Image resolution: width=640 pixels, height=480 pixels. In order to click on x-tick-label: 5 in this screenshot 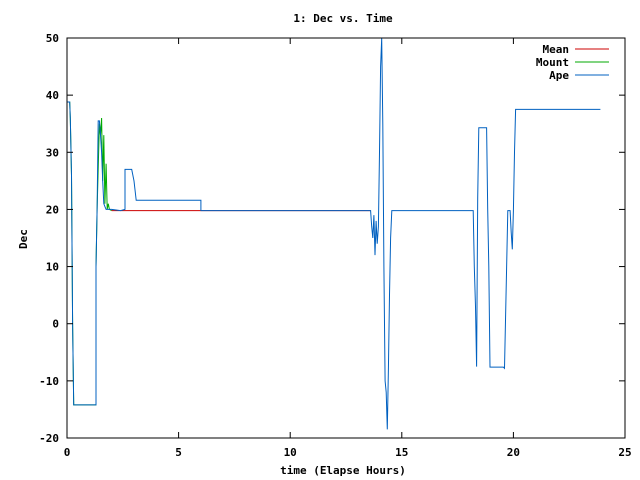, I will do `click(178, 452)`.